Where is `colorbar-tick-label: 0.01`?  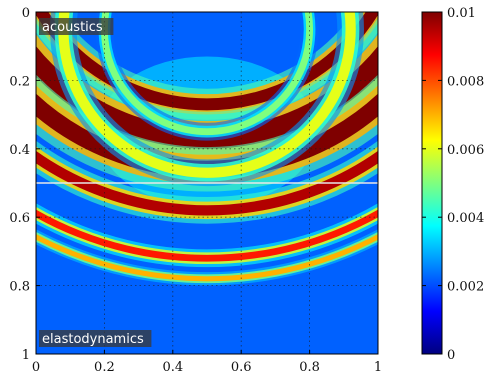 colorbar-tick-label: 0.01 is located at coordinates (461, 13).